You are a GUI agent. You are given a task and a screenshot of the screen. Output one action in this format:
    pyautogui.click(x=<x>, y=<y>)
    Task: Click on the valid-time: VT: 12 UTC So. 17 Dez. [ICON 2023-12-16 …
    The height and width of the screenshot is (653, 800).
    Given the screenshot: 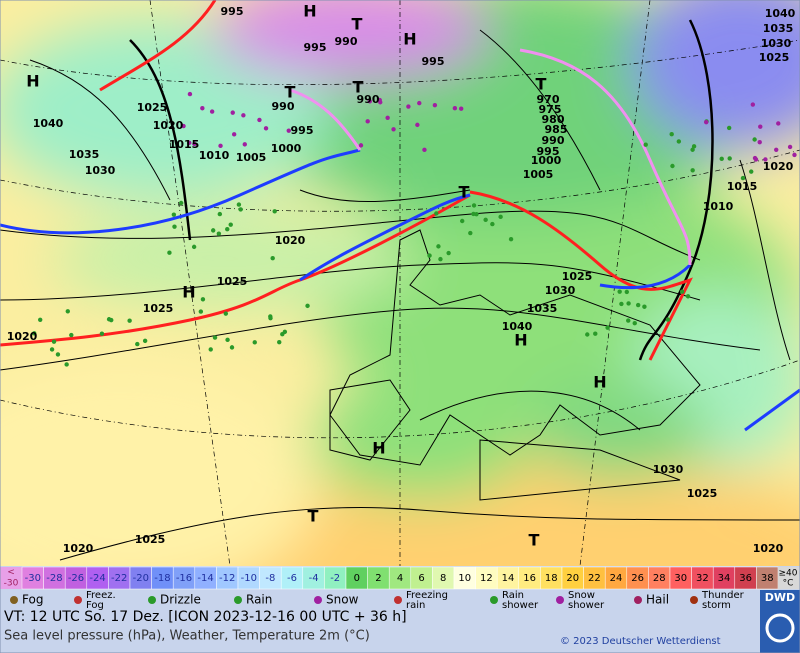 What is the action you would take?
    pyautogui.click(x=205, y=617)
    